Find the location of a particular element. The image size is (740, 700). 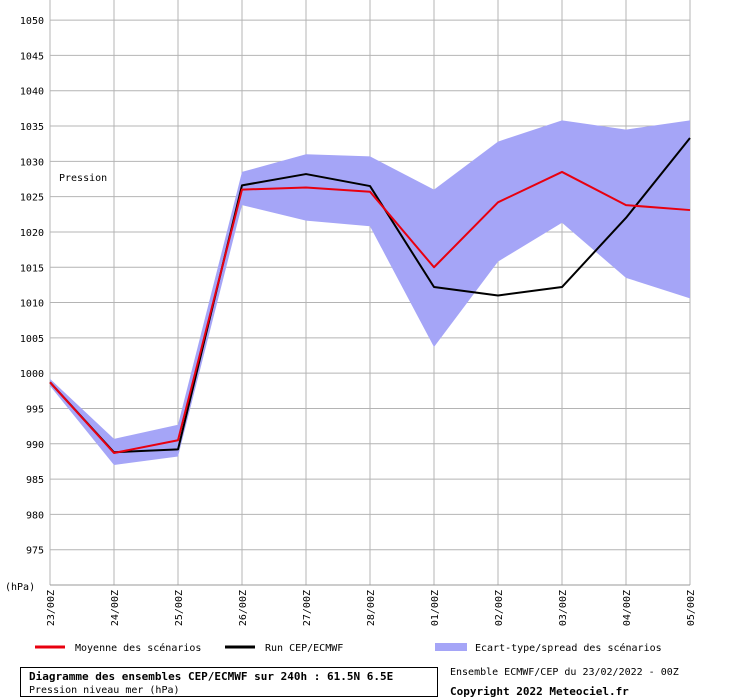

y-tick-label: 1045 is located at coordinates (32, 56).